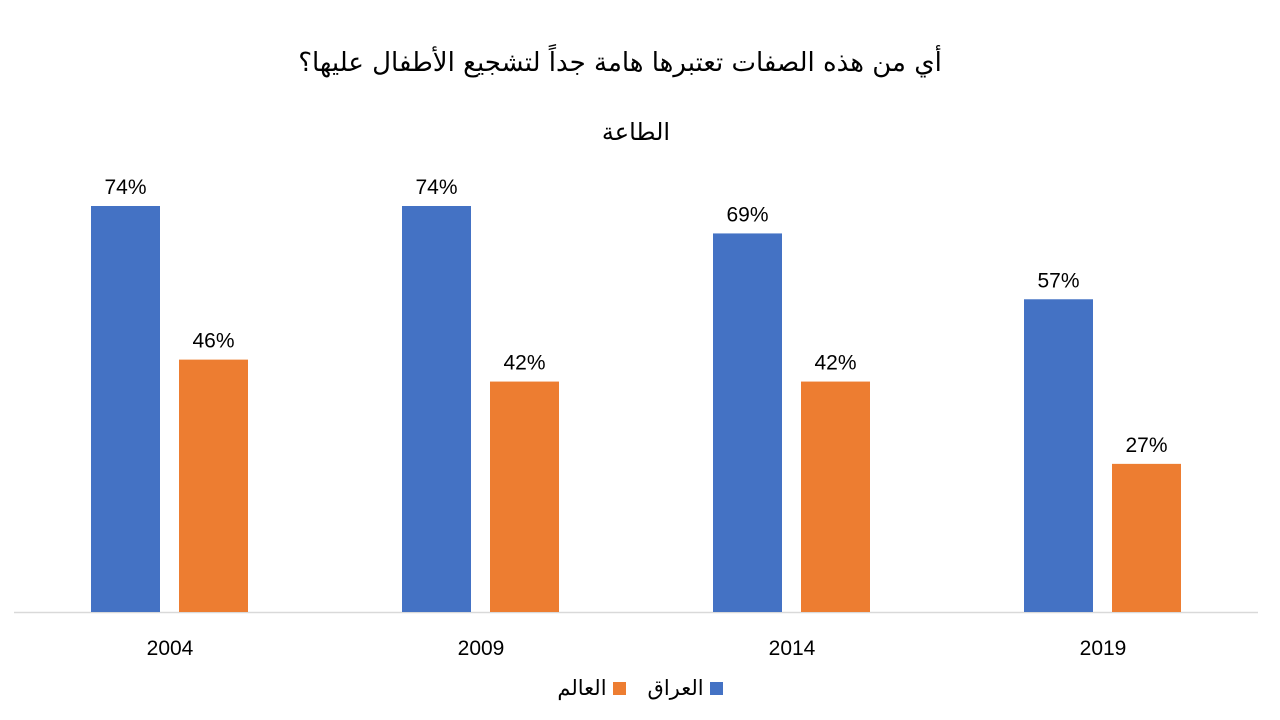 The height and width of the screenshot is (720, 1280). I want to click on data-label-iraq-2014: 69%, so click(747, 214).